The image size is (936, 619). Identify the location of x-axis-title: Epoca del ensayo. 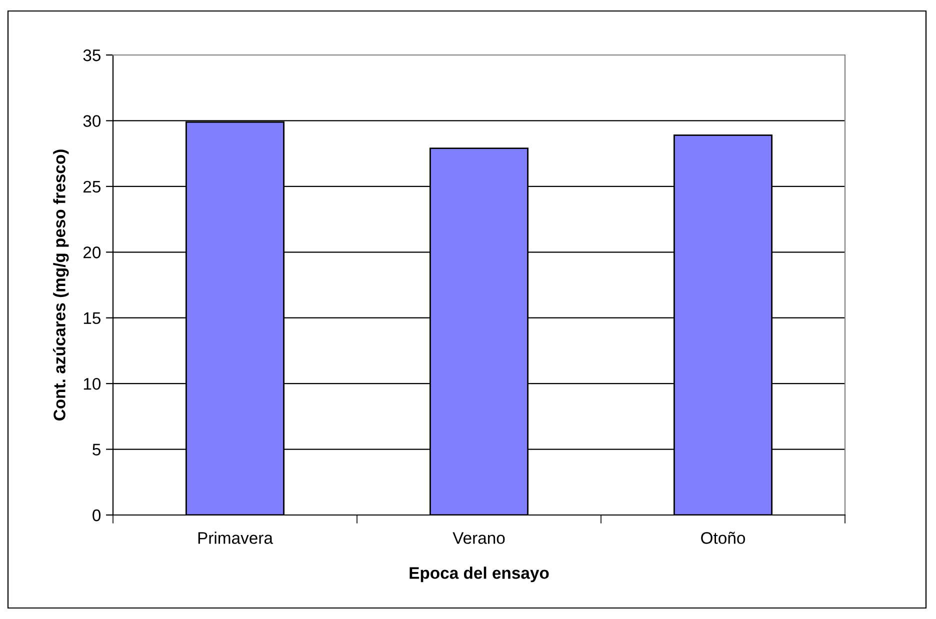
(479, 574).